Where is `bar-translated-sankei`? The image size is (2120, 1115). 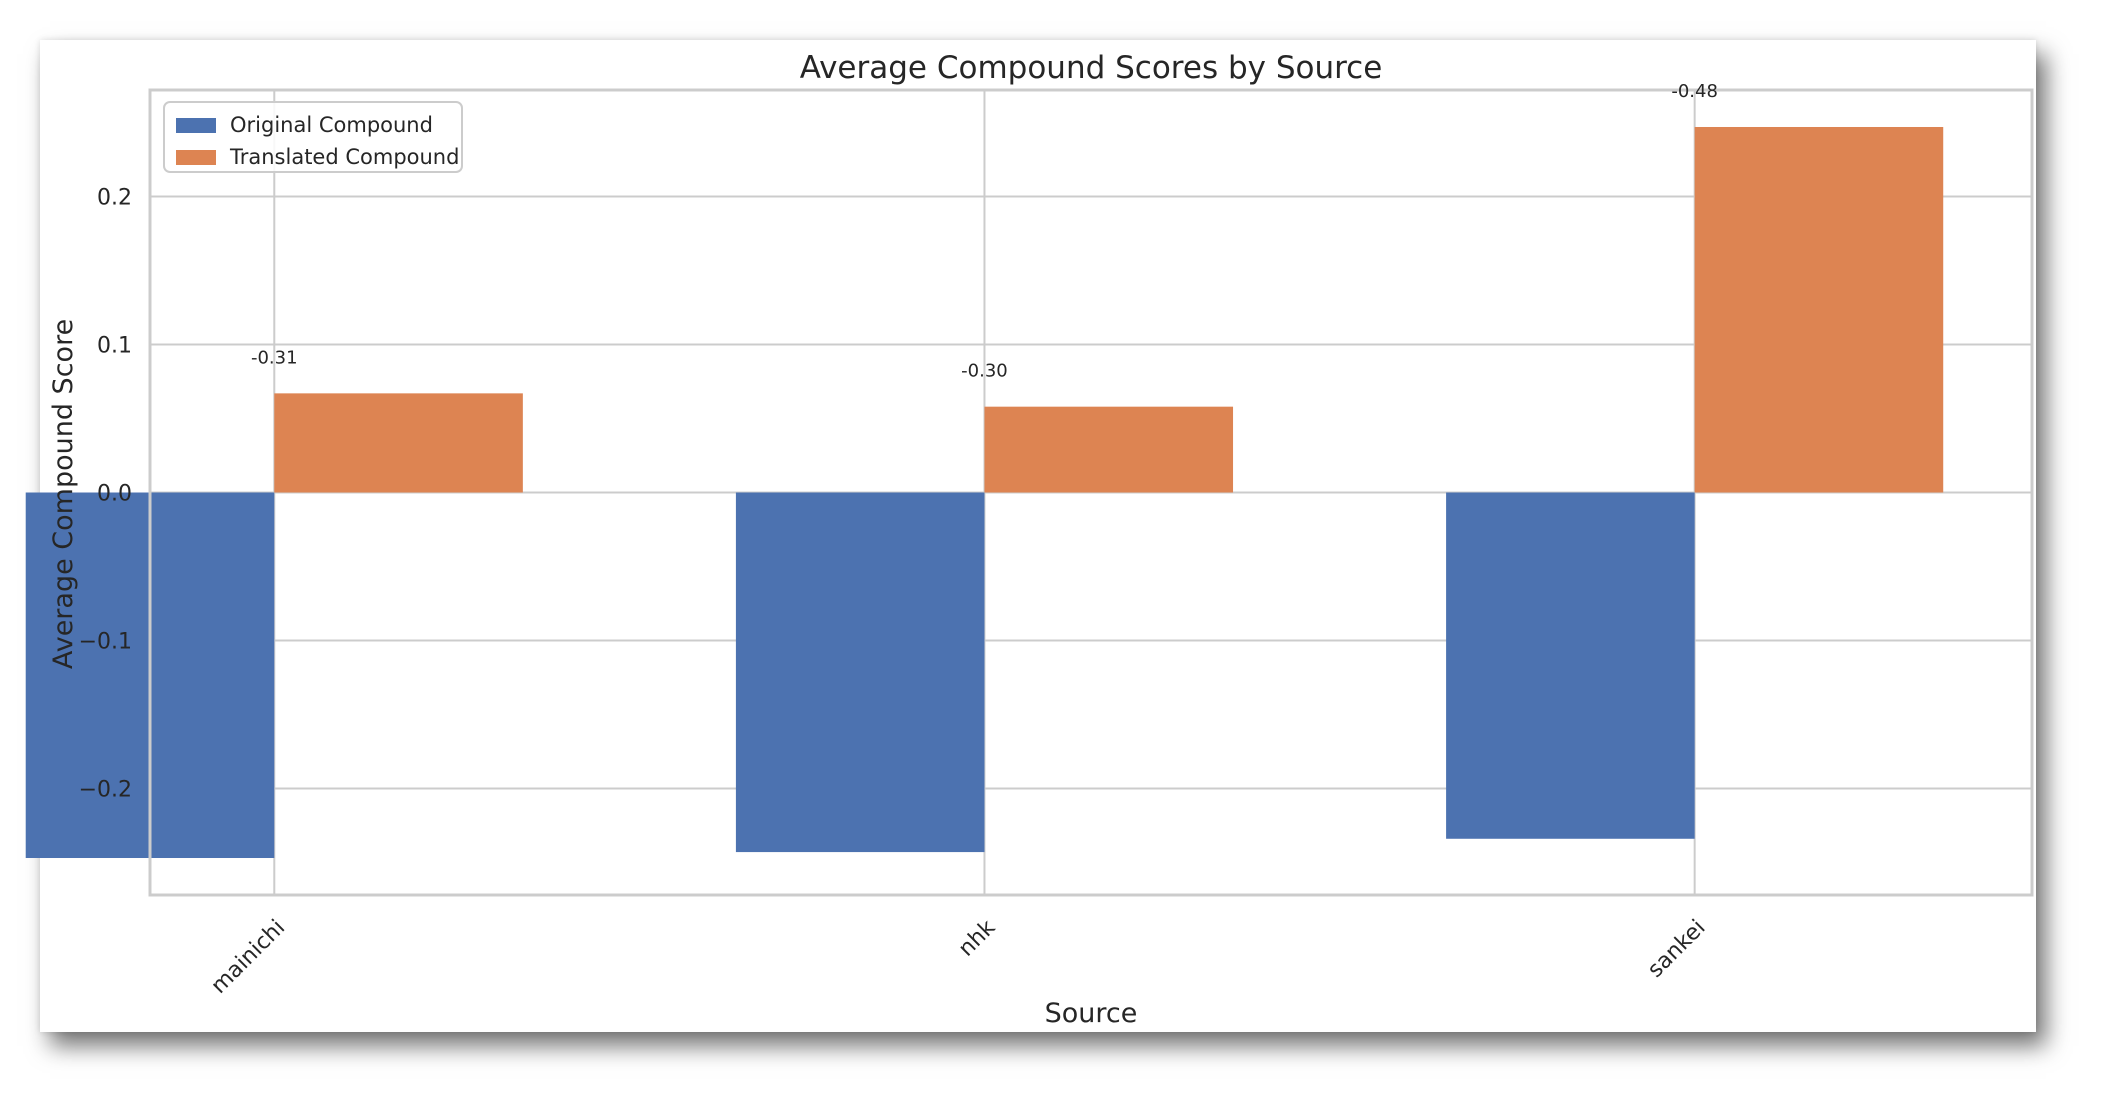 bar-translated-sankei is located at coordinates (1819, 309).